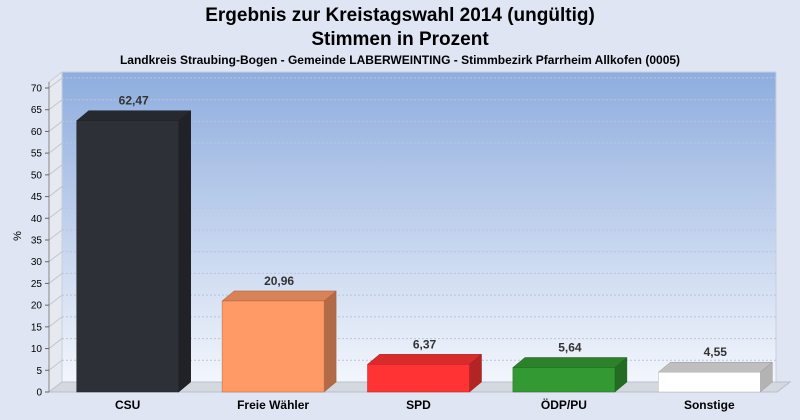 This screenshot has width=800, height=420. What do you see at coordinates (425, 344) in the screenshot?
I see `data-label: 6,37` at bounding box center [425, 344].